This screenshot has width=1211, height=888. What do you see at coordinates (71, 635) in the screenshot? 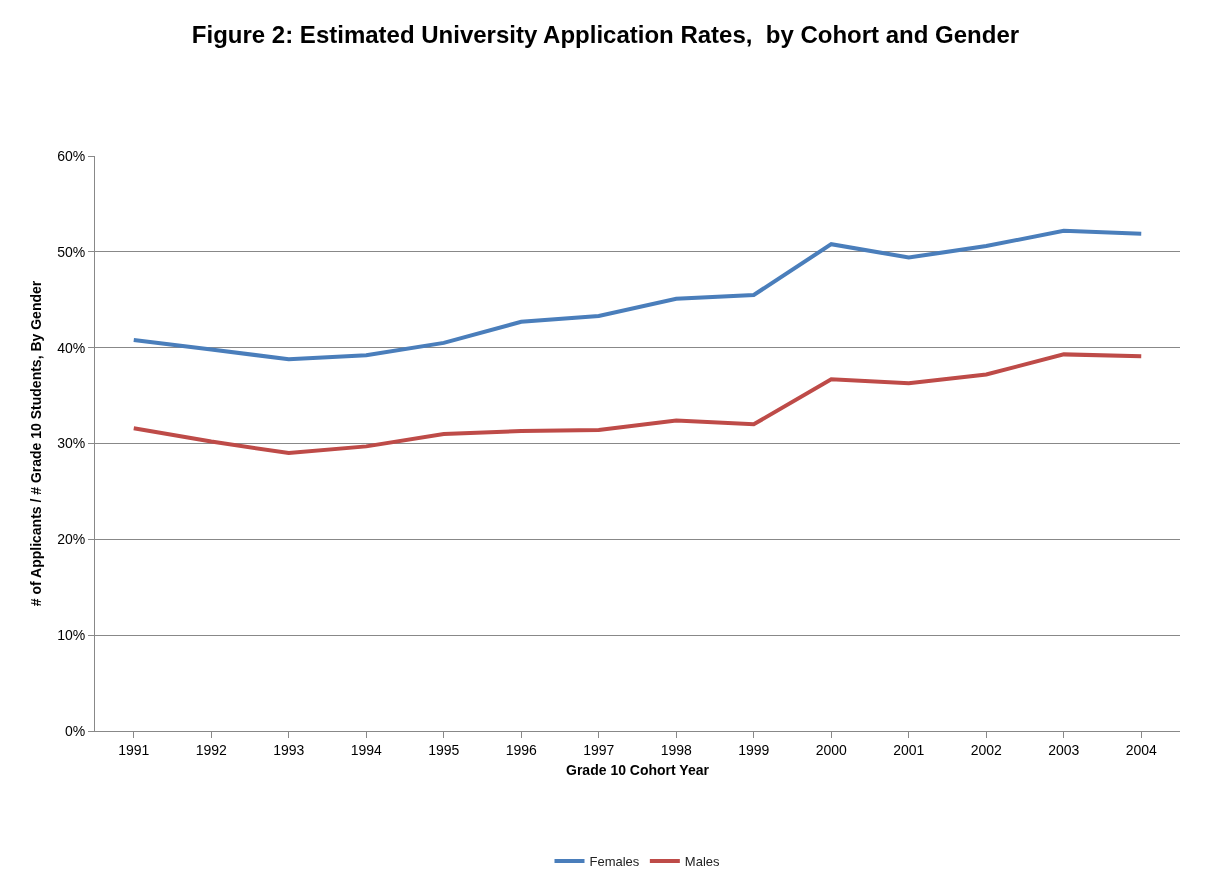
I see `y-tick-label: 10%` at bounding box center [71, 635].